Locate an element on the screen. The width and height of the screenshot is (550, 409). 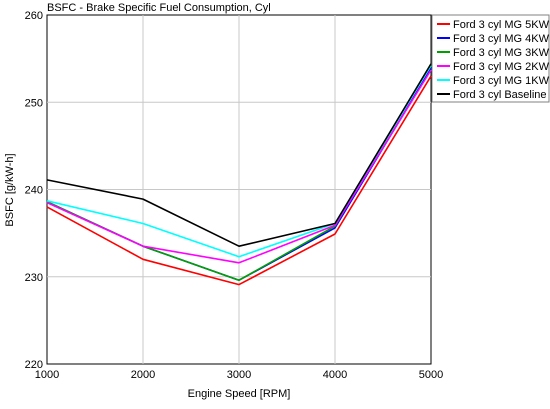
y-tick-label: 220 is located at coordinates (34, 365).